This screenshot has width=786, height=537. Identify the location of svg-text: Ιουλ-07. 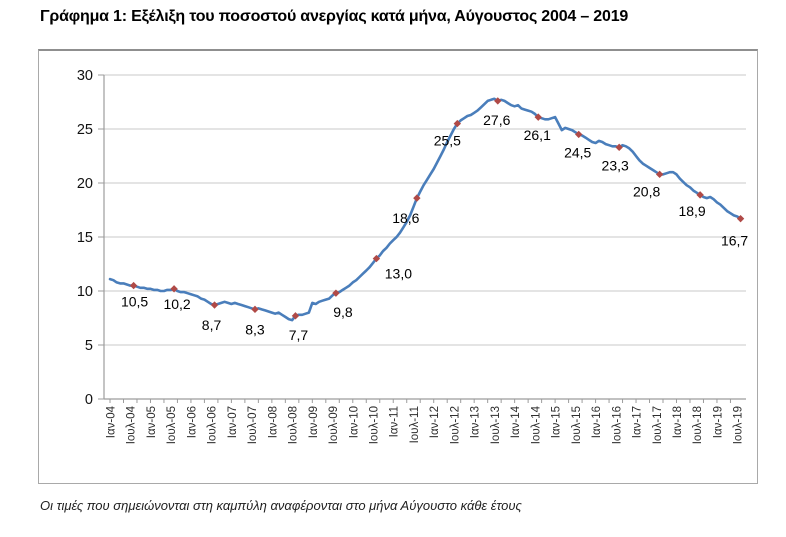
(253, 425).